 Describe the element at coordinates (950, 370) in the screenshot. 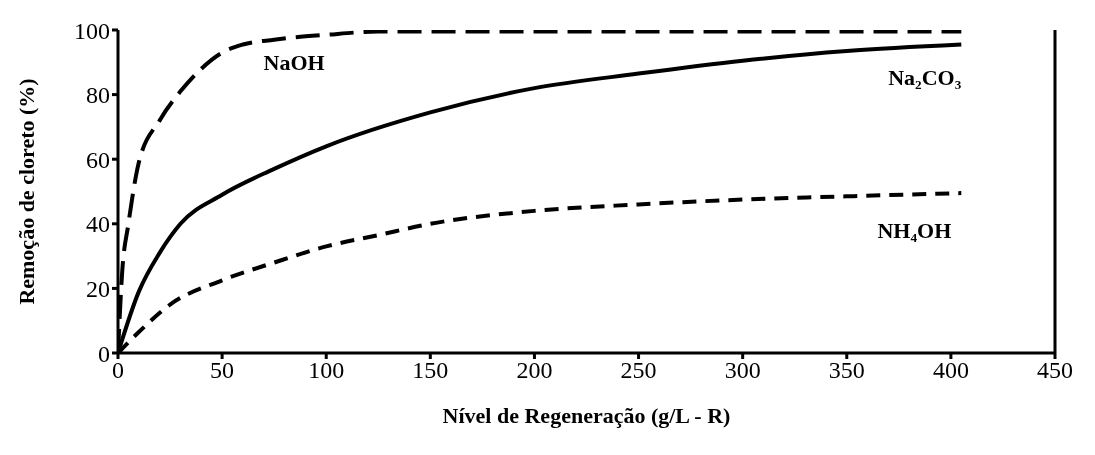

I see `x-tick-label: 400` at that location.